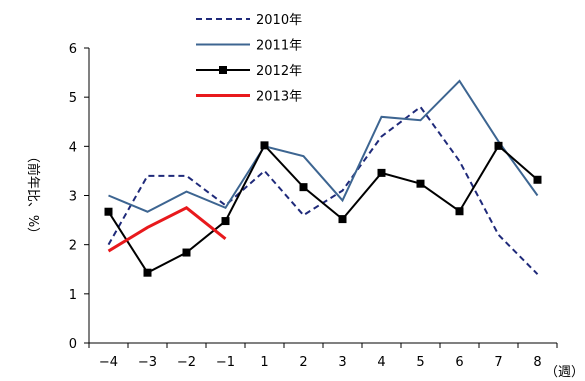 The height and width of the screenshot is (381, 585). What do you see at coordinates (537, 362) in the screenshot?
I see `x-tick-label: 8` at bounding box center [537, 362].